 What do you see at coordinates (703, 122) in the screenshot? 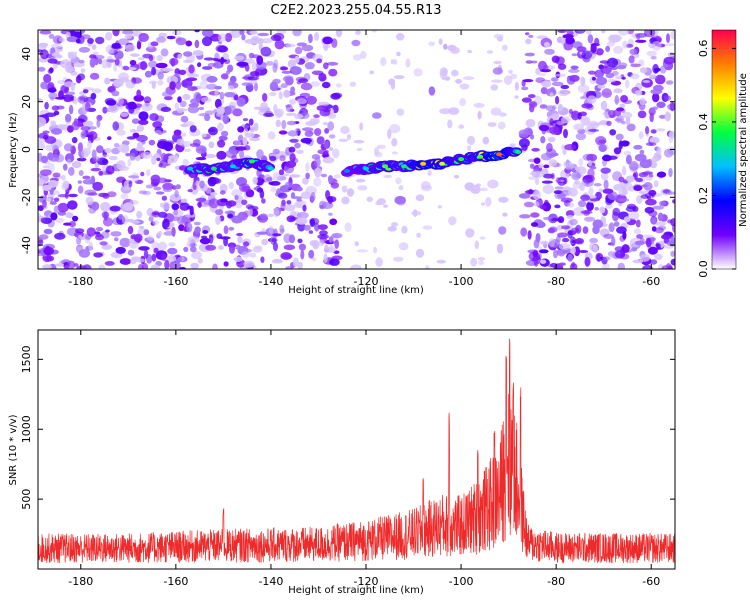
I see `colorbar-tick-label: 0.4` at bounding box center [703, 122].